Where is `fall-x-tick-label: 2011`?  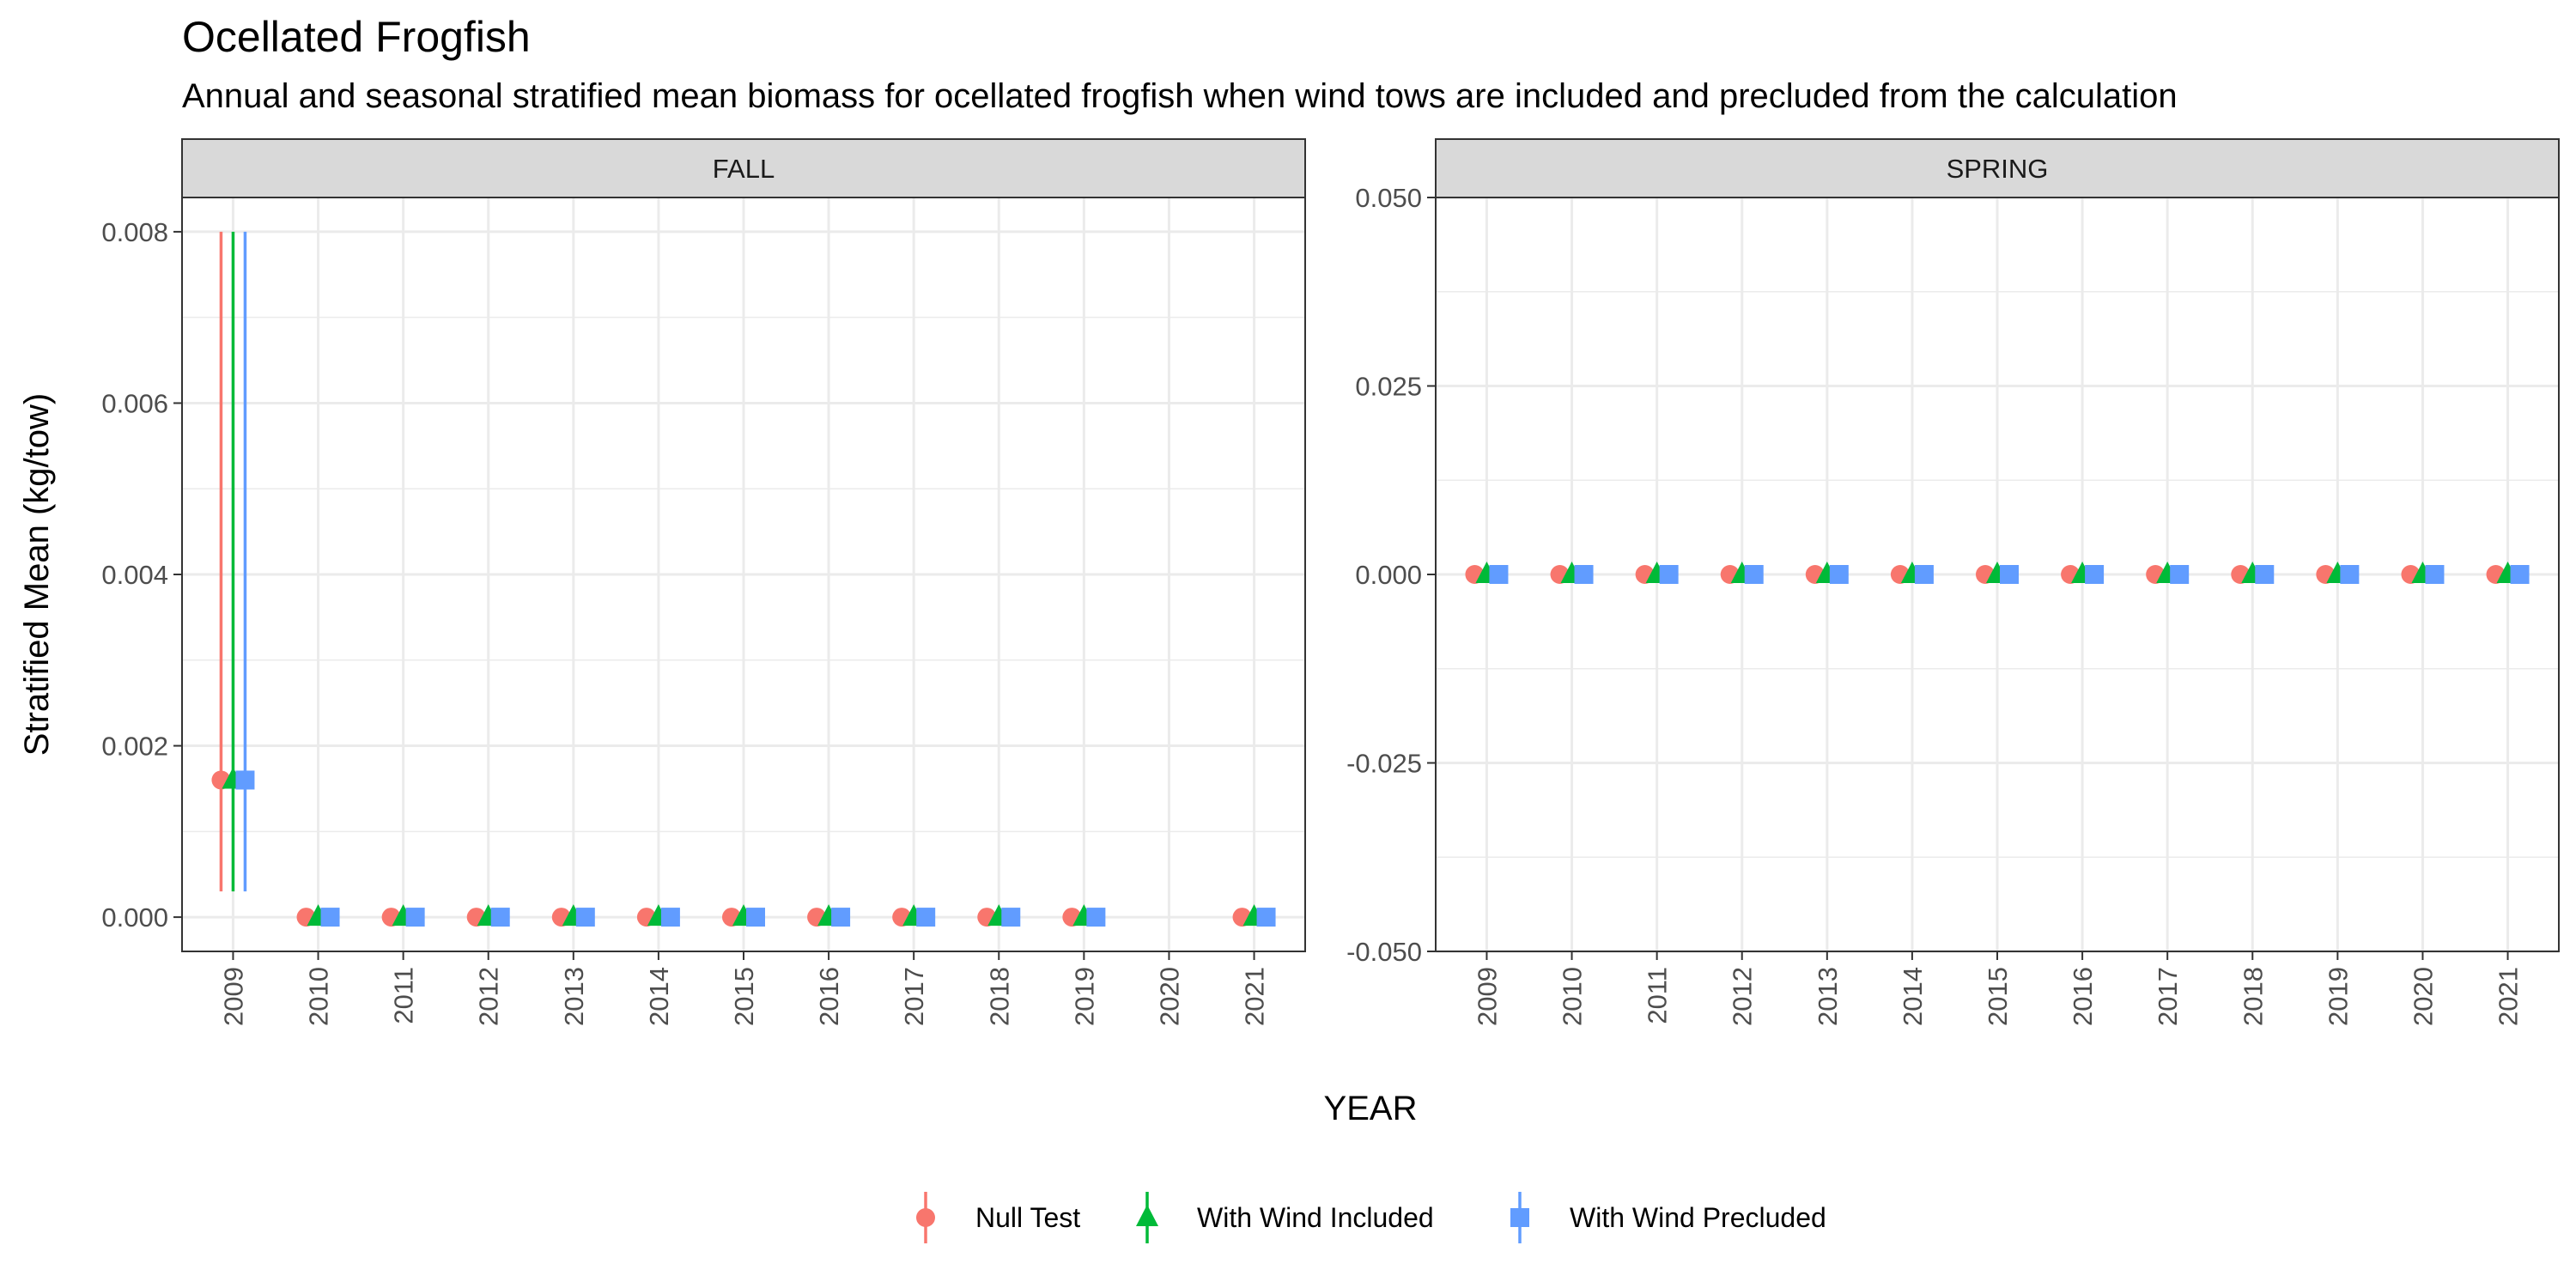 fall-x-tick-label: 2011 is located at coordinates (404, 995).